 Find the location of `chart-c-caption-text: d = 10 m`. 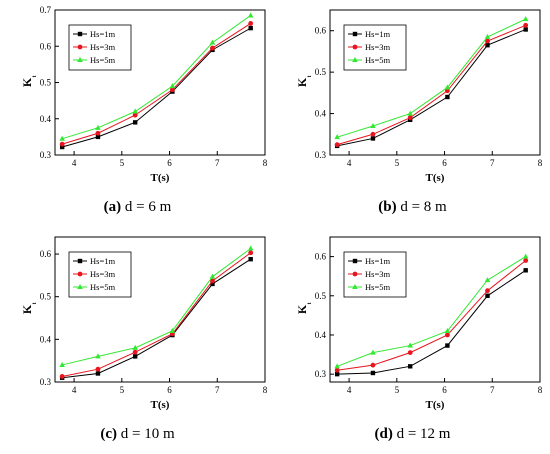

chart-c-caption-text: d = 10 m is located at coordinates (147, 434).